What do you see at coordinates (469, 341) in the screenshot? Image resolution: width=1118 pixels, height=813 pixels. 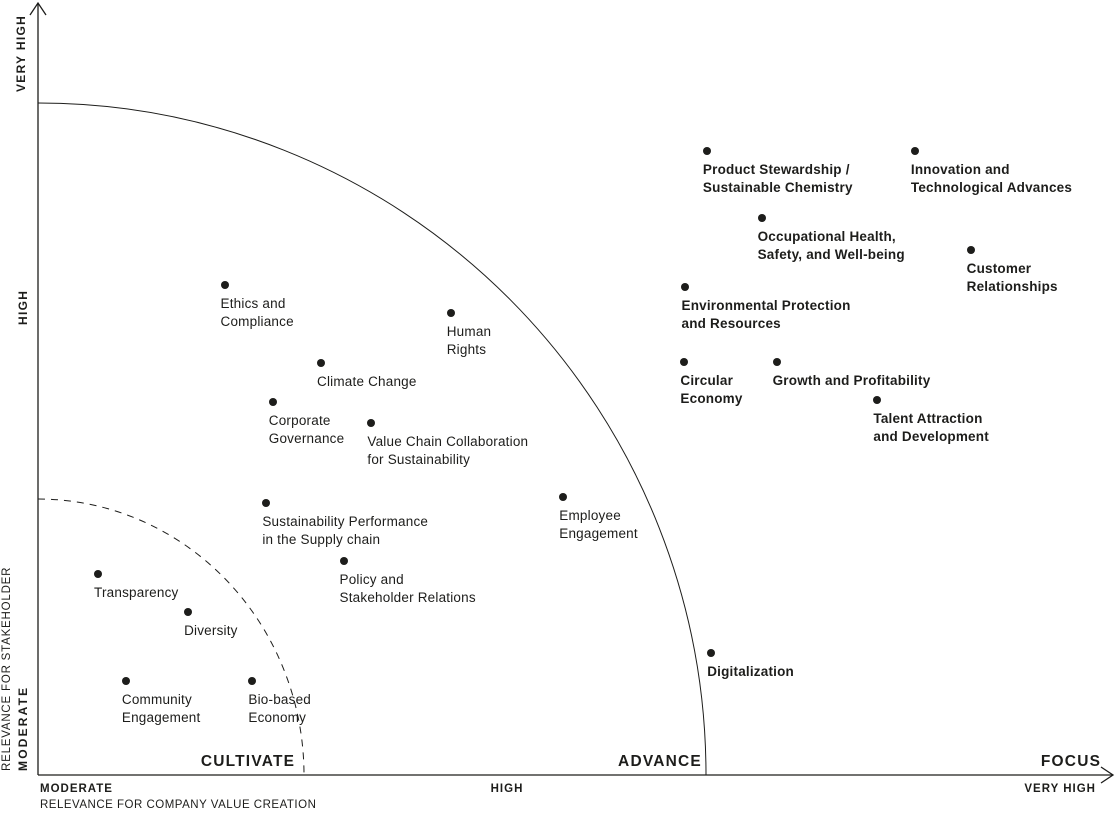 I see `data-point-label: Human Rights` at bounding box center [469, 341].